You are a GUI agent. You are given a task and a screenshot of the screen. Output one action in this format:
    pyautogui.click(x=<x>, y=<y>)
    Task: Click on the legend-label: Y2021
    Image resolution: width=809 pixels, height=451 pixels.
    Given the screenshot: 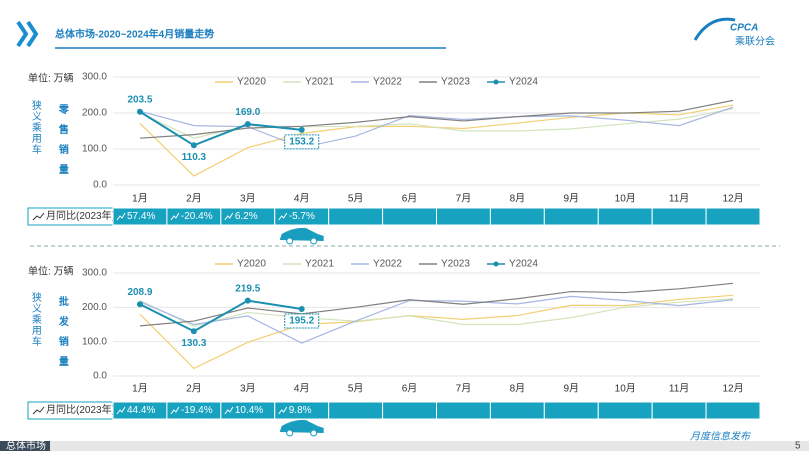 What is the action you would take?
    pyautogui.click(x=319, y=82)
    